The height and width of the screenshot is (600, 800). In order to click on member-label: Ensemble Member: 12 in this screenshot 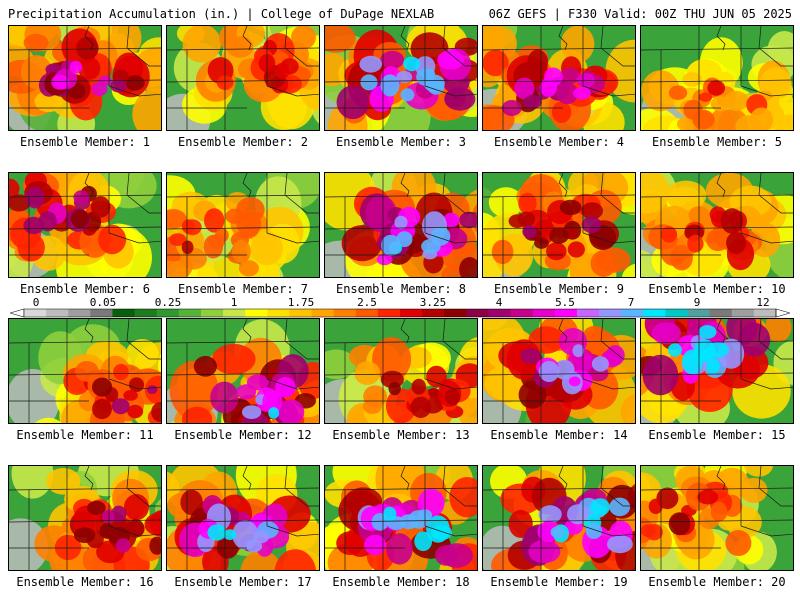, I will do `click(243, 435)`.